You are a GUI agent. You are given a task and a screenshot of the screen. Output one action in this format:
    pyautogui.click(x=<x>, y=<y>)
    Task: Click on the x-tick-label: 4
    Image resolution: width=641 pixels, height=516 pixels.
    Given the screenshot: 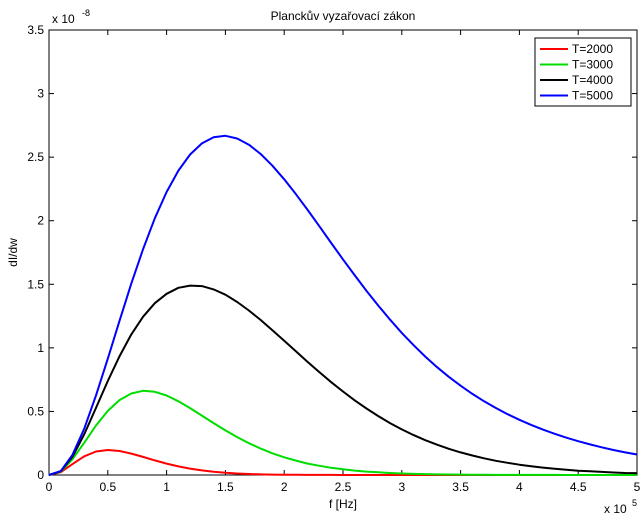 What is the action you would take?
    pyautogui.click(x=519, y=487)
    